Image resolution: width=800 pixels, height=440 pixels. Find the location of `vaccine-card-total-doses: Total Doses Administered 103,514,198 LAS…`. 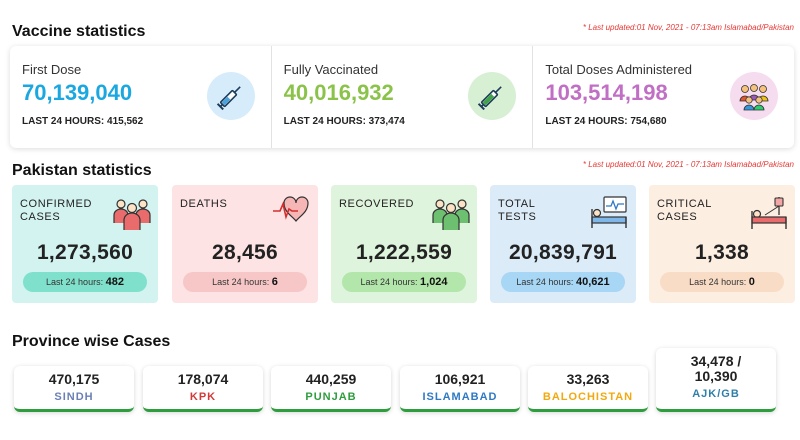

vaccine-card-total-doses: Total Doses Administered 103,514,198 LAS… is located at coordinates (663, 97).